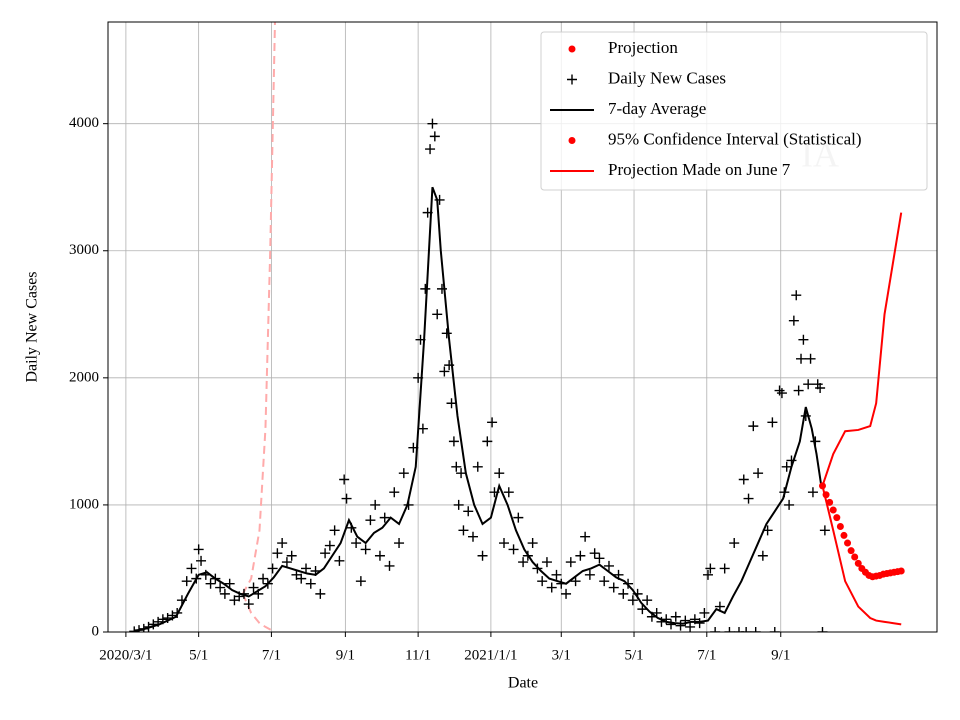 This screenshot has width=960, height=720. What do you see at coordinates (667, 77) in the screenshot?
I see `legend-label: Daily New Cases` at bounding box center [667, 77].